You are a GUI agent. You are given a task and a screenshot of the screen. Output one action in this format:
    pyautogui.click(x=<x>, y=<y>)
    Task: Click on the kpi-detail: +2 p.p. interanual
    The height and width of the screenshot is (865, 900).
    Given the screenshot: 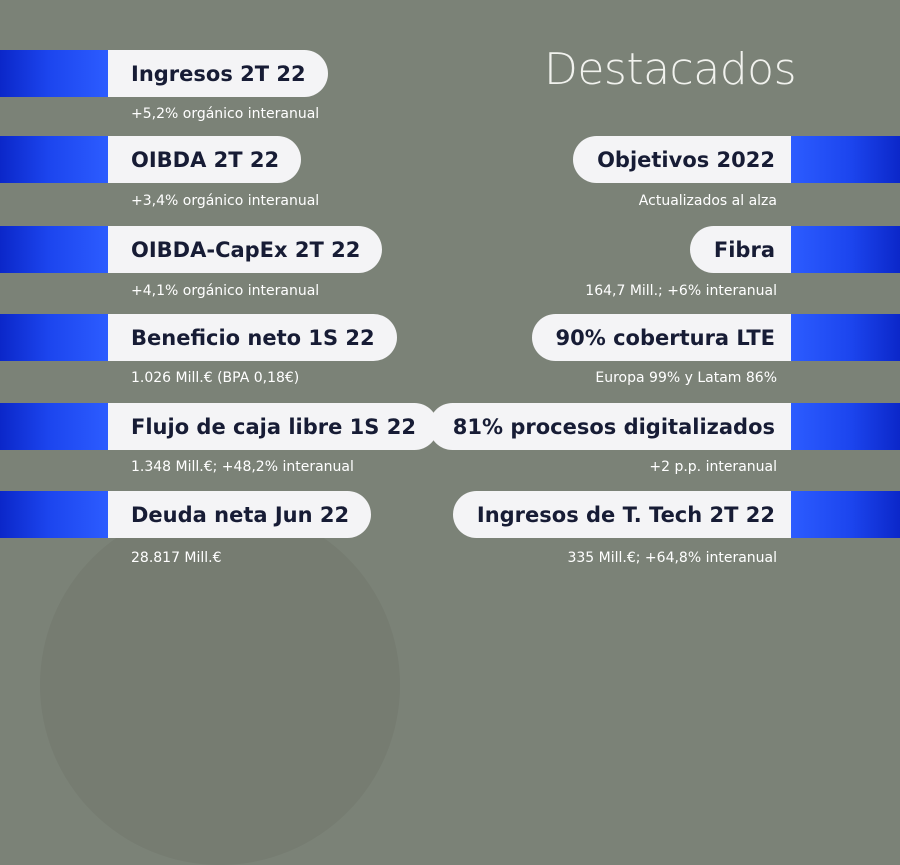 What is the action you would take?
    pyautogui.click(x=713, y=467)
    